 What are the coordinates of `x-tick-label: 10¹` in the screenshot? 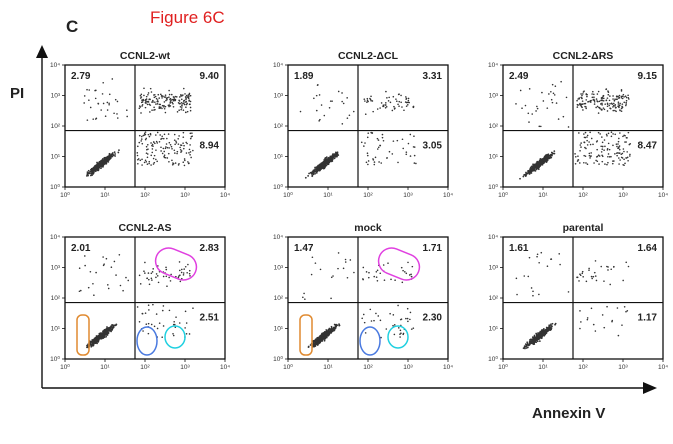 It's located at (105, 367).